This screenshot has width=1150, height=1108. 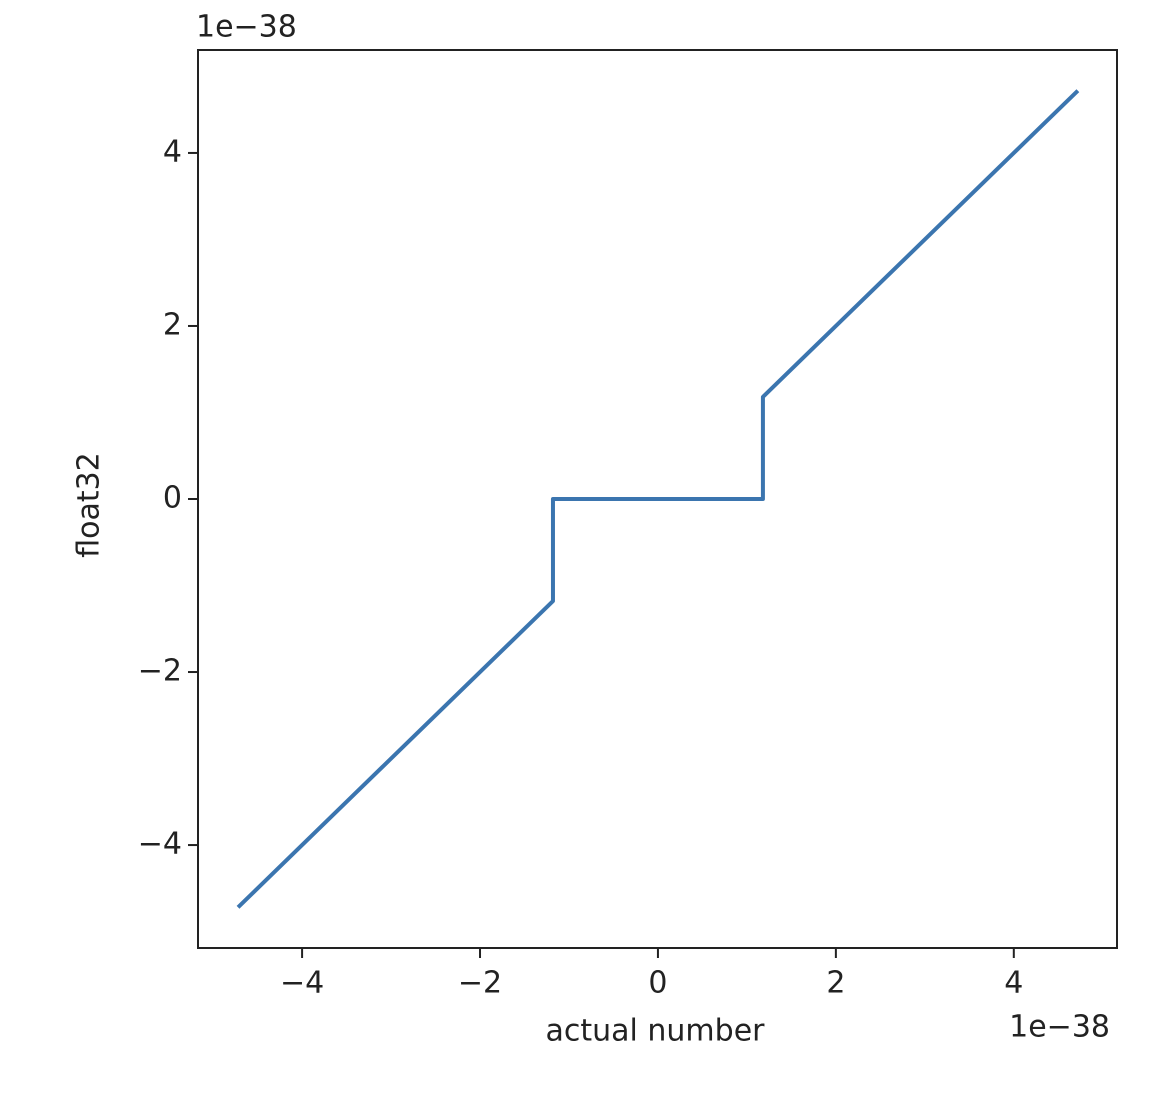 I want to click on x-tick-label: 0, so click(x=657, y=983).